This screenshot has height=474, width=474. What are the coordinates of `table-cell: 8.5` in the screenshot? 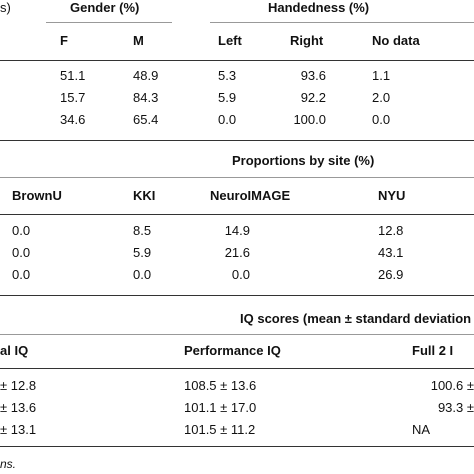 It's located at (142, 230).